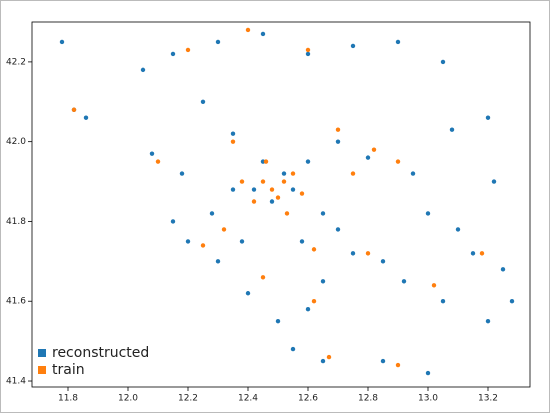 The width and height of the screenshot is (550, 413). I want to click on x-tick-label: 12.2, so click(188, 399).